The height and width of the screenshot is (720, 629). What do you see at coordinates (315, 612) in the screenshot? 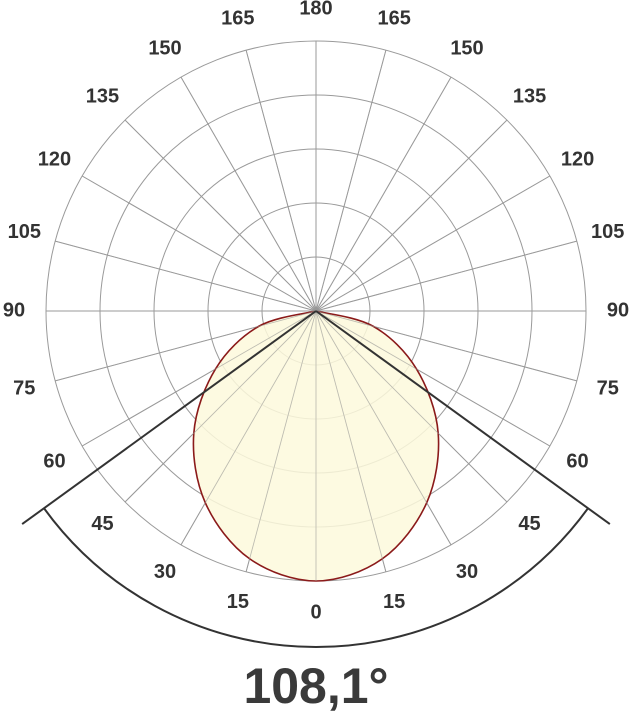
I see `angle-label: 0` at bounding box center [315, 612].